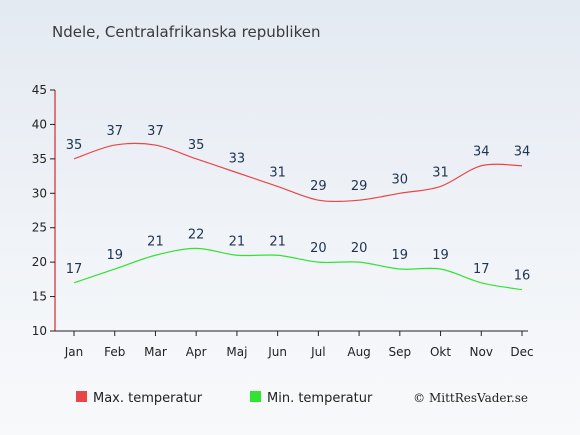 Image resolution: width=580 pixels, height=435 pixels. Describe the element at coordinates (522, 276) in the screenshot. I see `min-data-label: 16` at that location.